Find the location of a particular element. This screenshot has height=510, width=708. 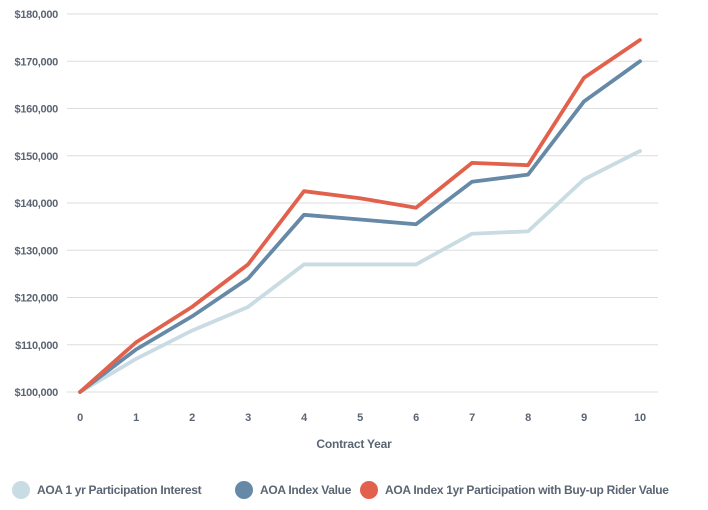

legend-item-participation-interest: AOA 1 yr Participation Interest is located at coordinates (107, 490).